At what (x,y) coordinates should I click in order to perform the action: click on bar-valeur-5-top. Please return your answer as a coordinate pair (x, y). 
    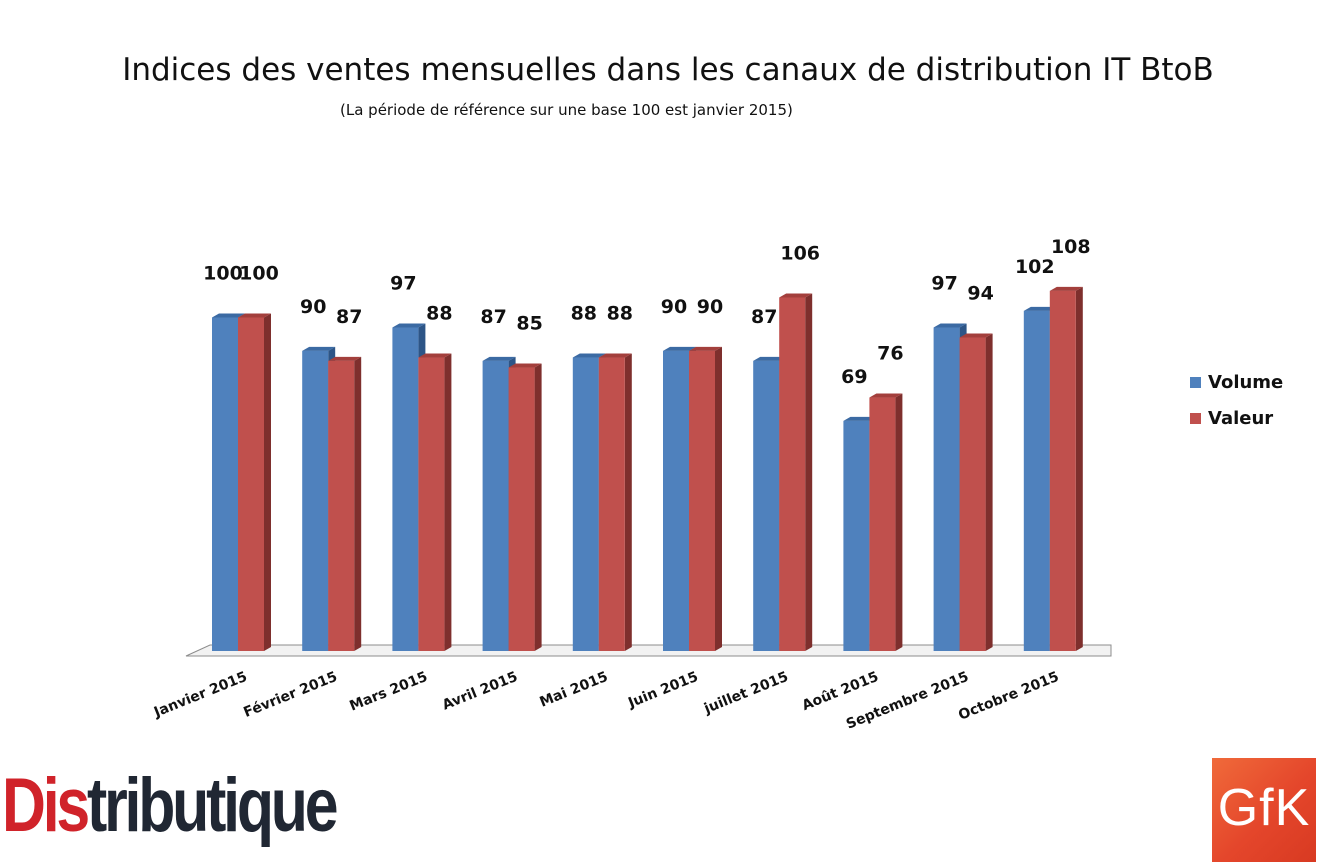
    Looking at the image, I should click on (705, 348).